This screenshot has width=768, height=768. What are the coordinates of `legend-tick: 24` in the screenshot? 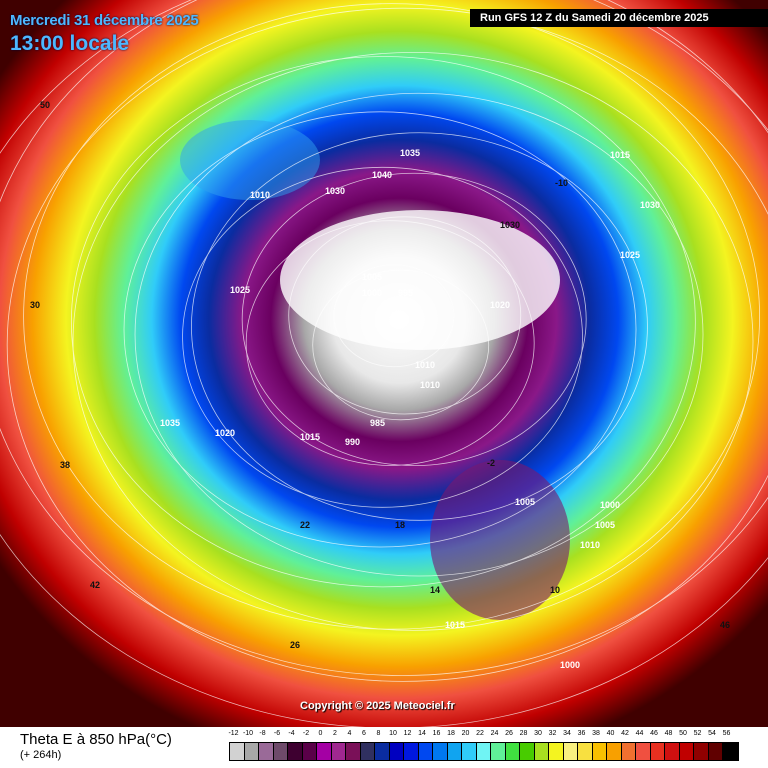 It's located at (494, 733).